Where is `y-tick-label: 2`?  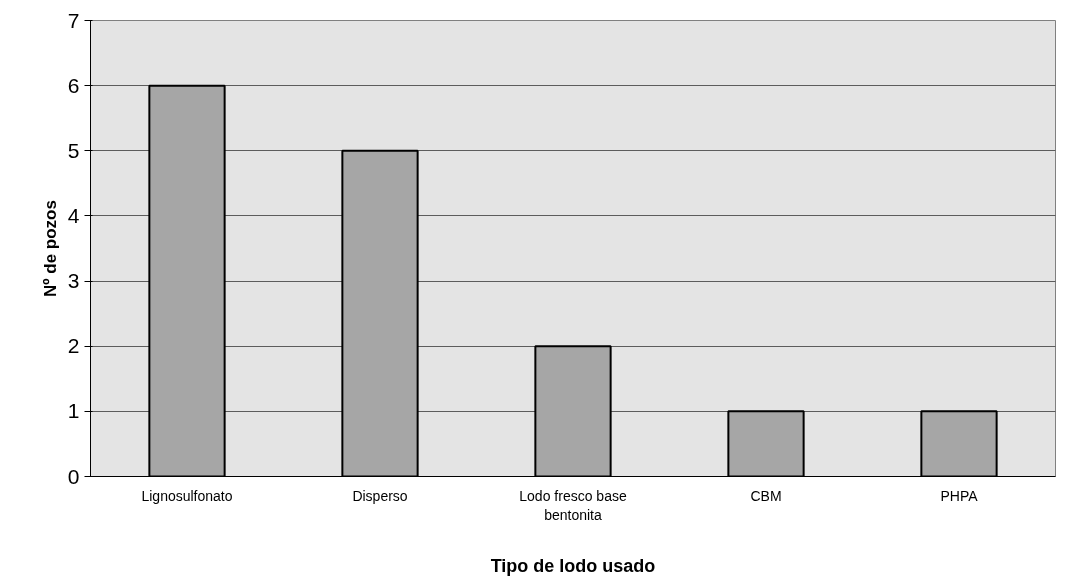 y-tick-label: 2 is located at coordinates (73, 346).